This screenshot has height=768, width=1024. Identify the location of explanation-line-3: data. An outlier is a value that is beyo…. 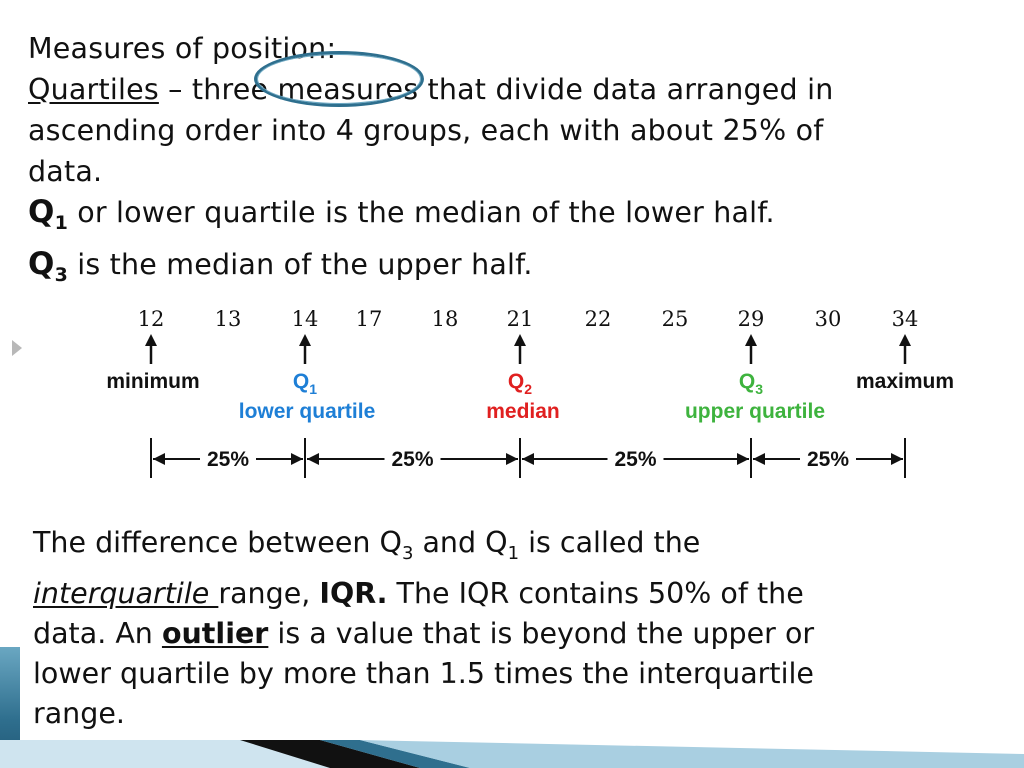
(424, 633).